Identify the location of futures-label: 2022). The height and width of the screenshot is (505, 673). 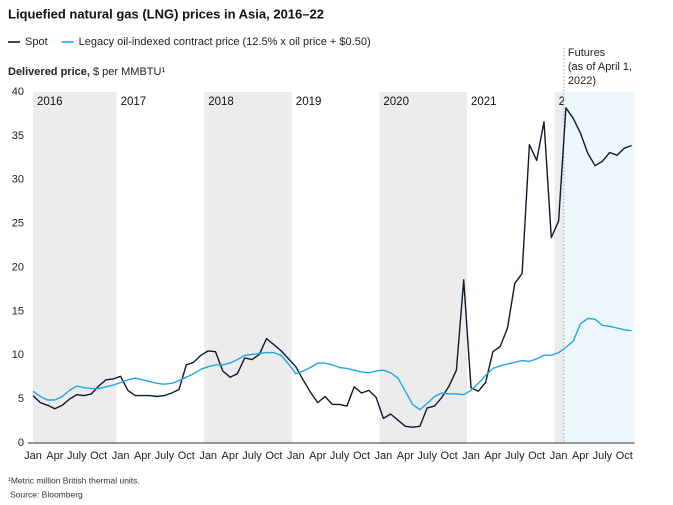
(582, 81).